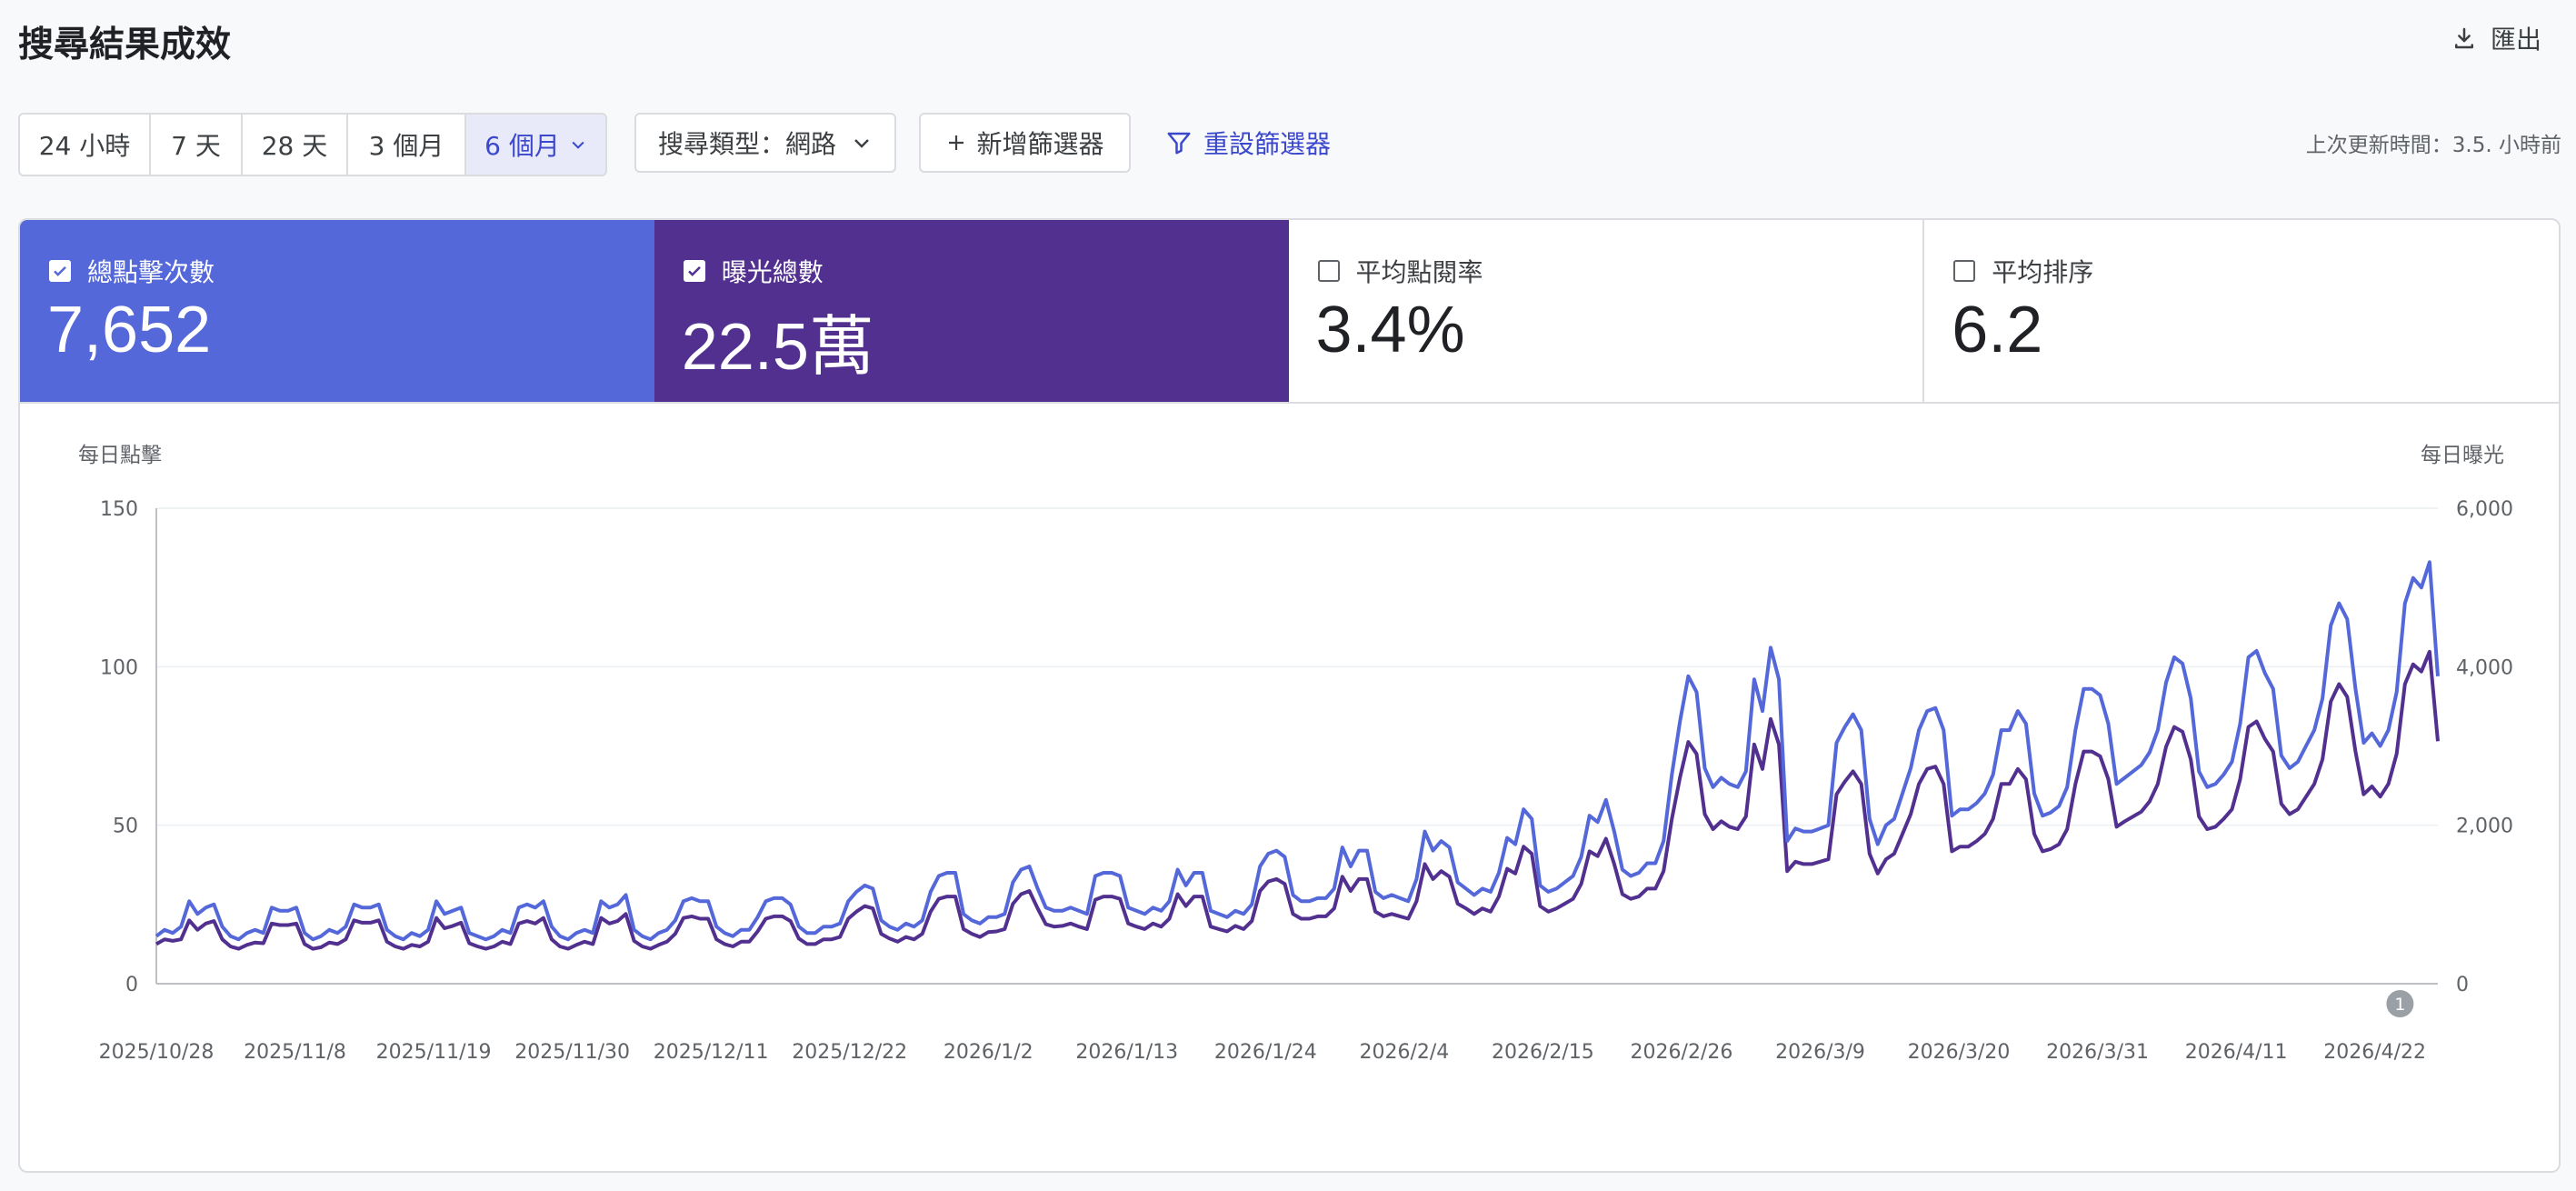 This screenshot has width=2576, height=1191. Describe the element at coordinates (989, 1053) in the screenshot. I see `x-tick-label: 2026/1/2` at that location.